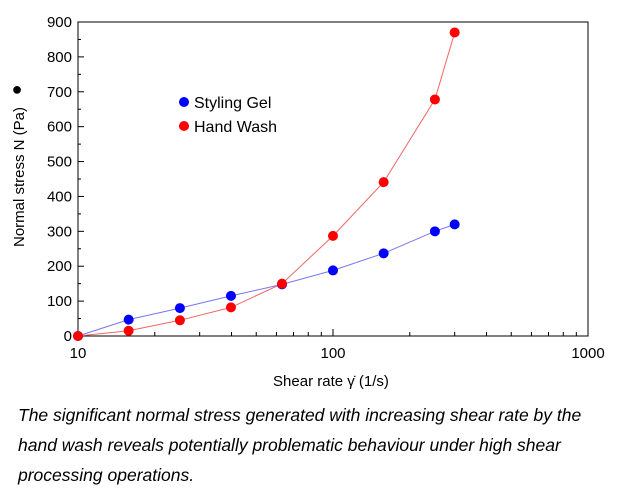  What do you see at coordinates (59, 57) in the screenshot?
I see `y-tick-label: 800` at bounding box center [59, 57].